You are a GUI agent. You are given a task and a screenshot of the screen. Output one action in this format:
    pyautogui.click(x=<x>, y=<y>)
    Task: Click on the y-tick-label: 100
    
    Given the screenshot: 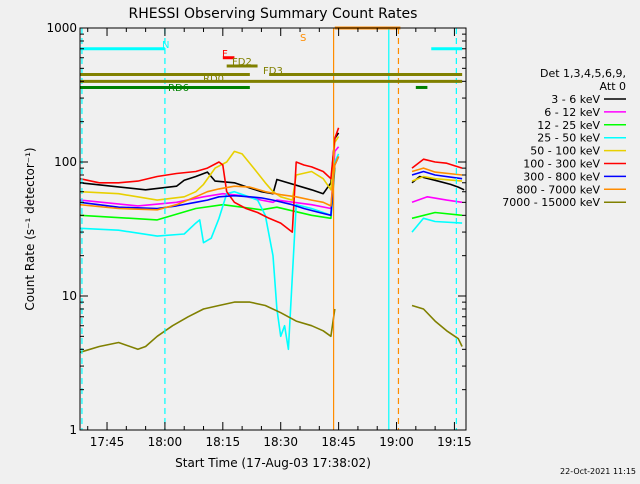 What is the action you would take?
    pyautogui.click(x=65, y=162)
    